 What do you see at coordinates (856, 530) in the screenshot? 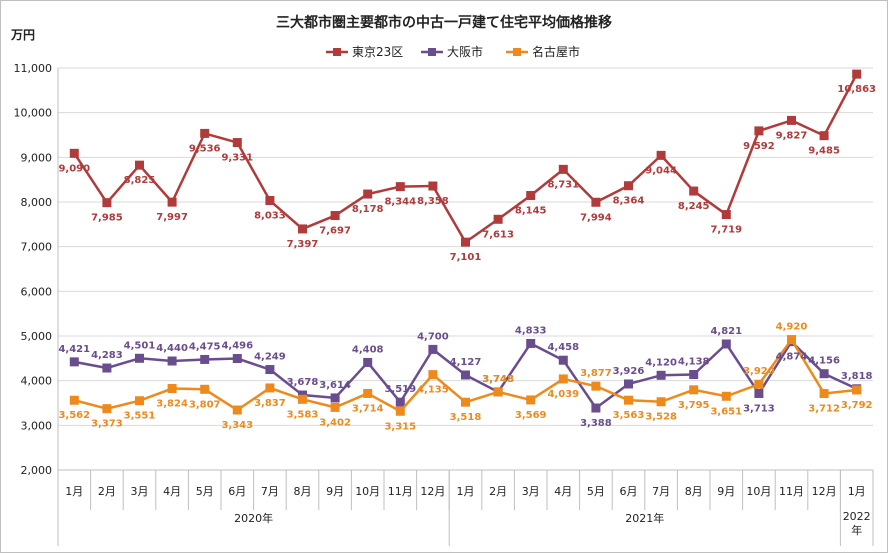
I see `year-label-line: 年` at bounding box center [856, 530].